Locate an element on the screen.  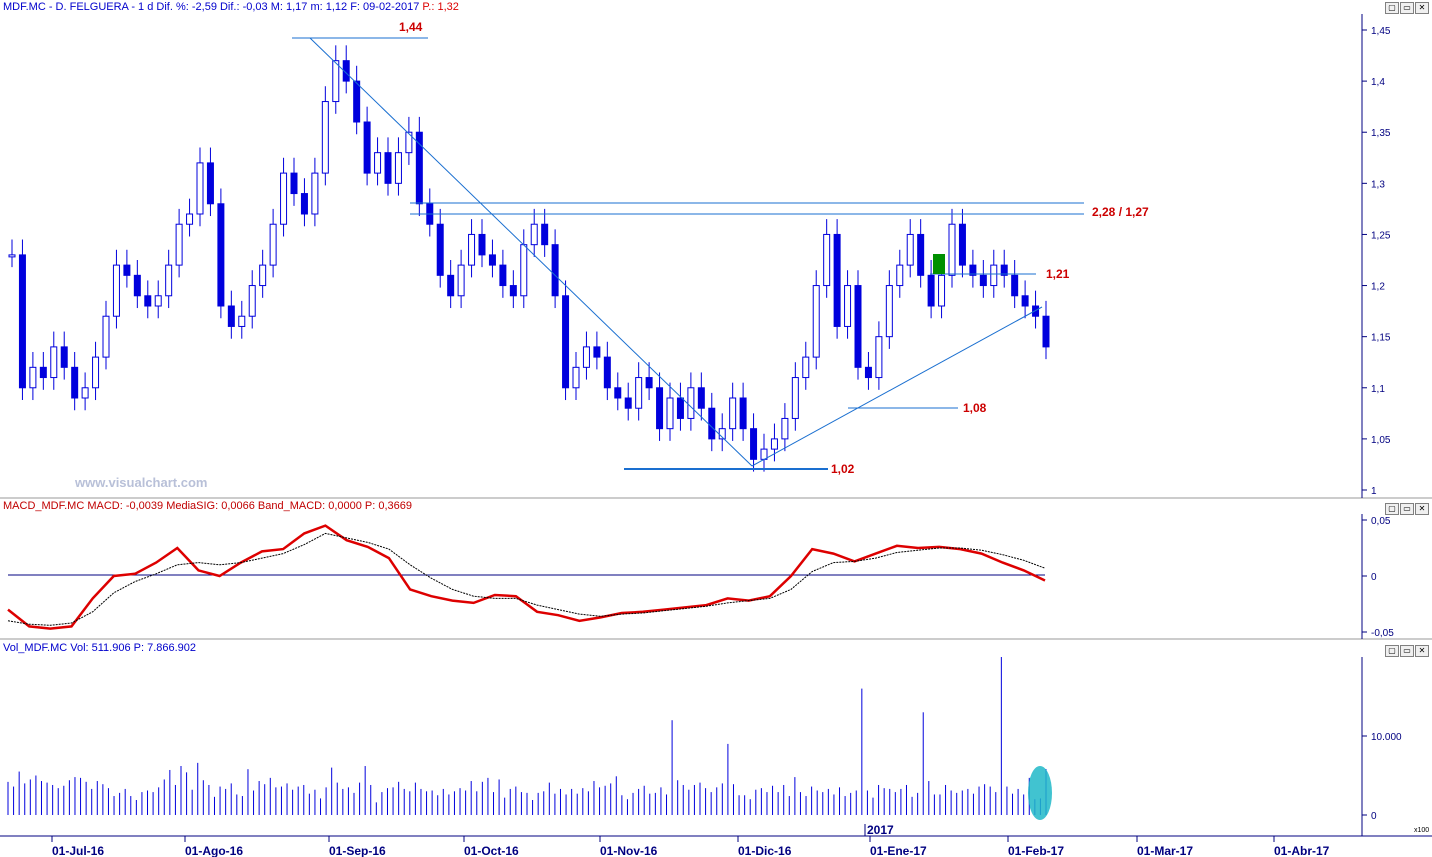
y-tick-label: 1,35 is located at coordinates (1381, 133).